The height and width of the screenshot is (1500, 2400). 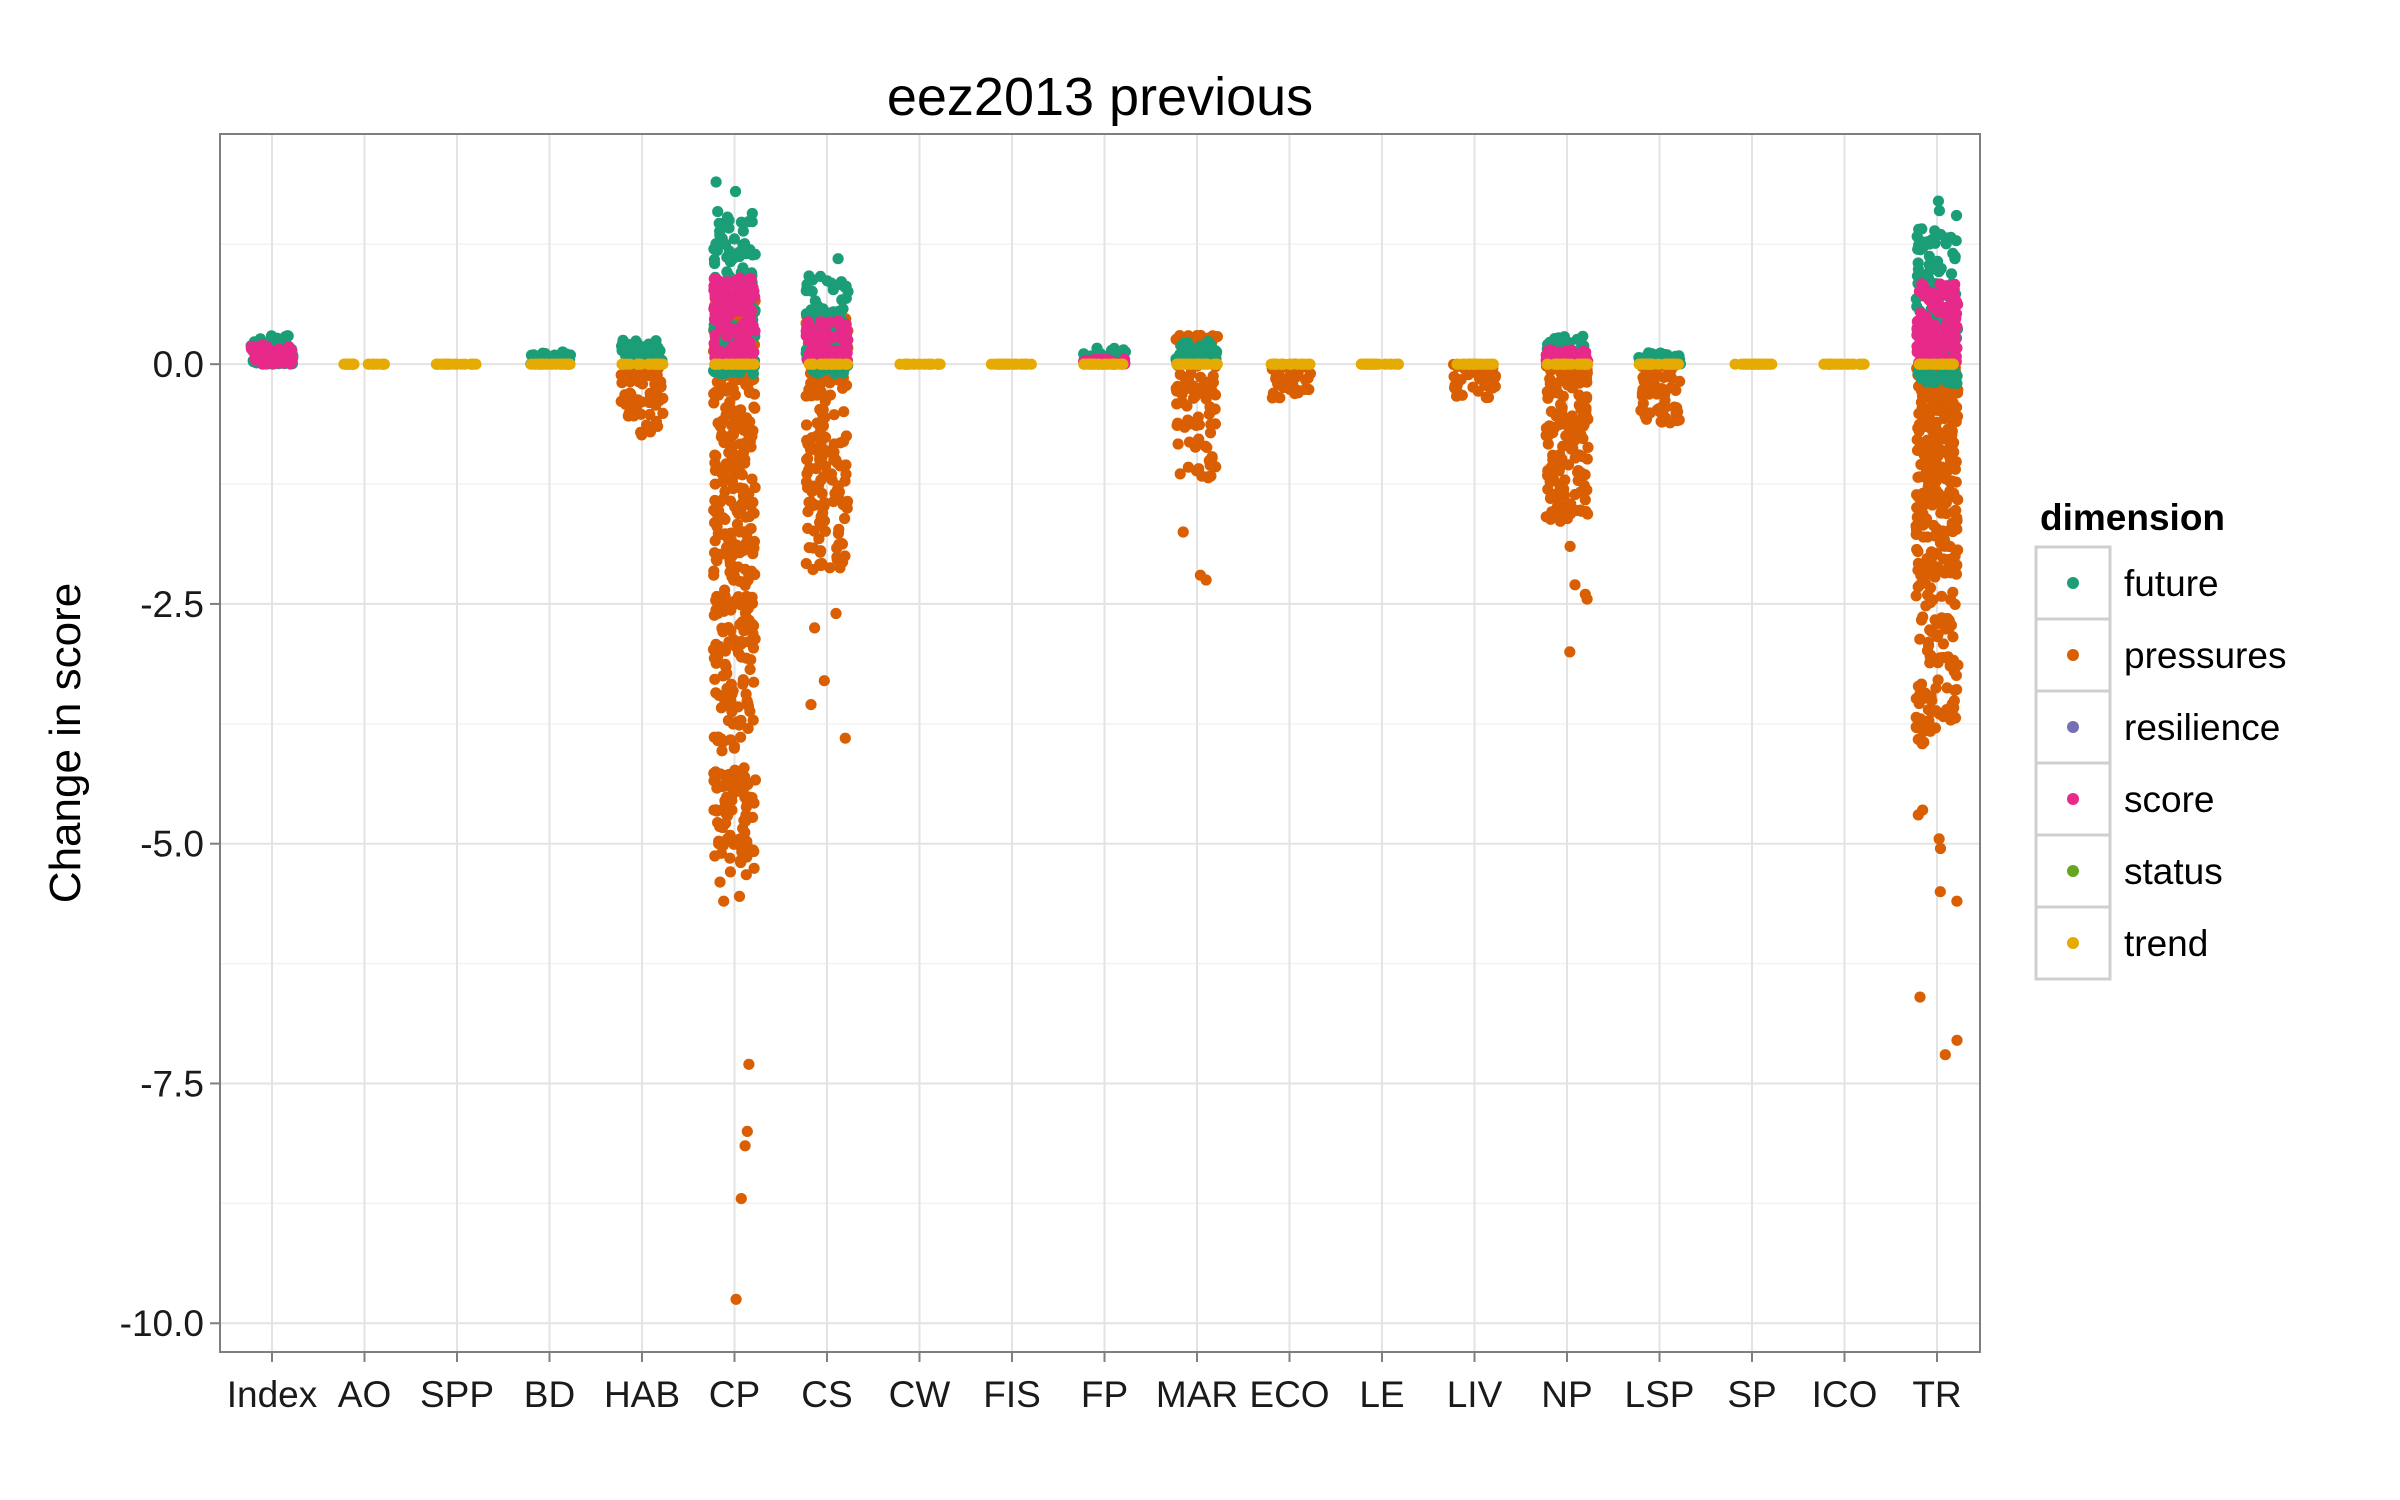 What do you see at coordinates (2202, 727) in the screenshot?
I see `legend-label-resilience: resilience` at bounding box center [2202, 727].